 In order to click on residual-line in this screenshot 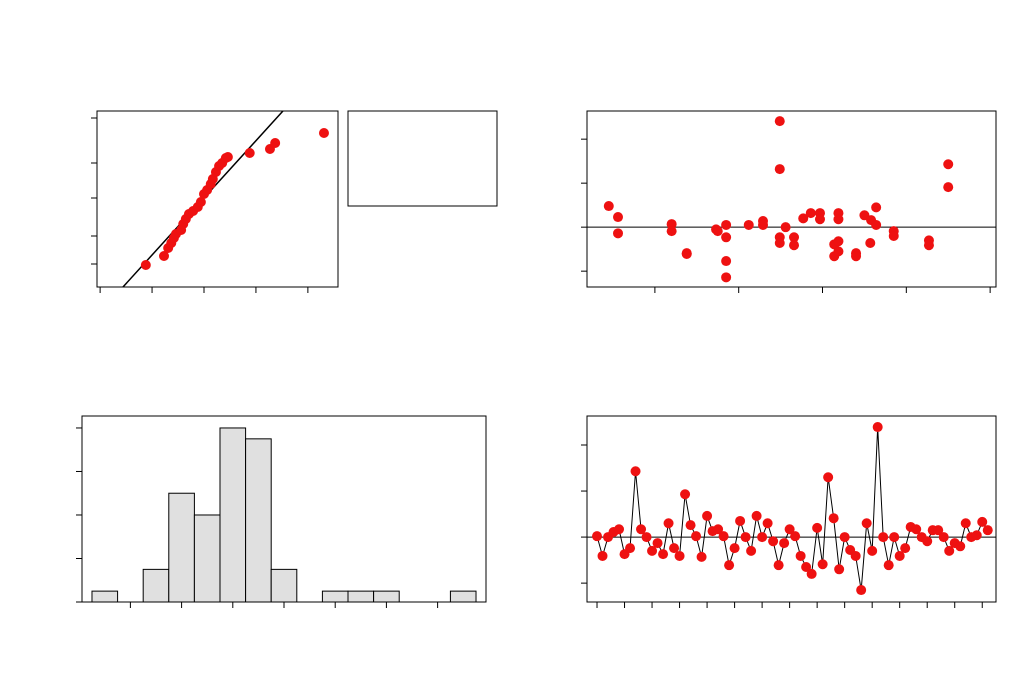, I will do `click(792, 509)`.